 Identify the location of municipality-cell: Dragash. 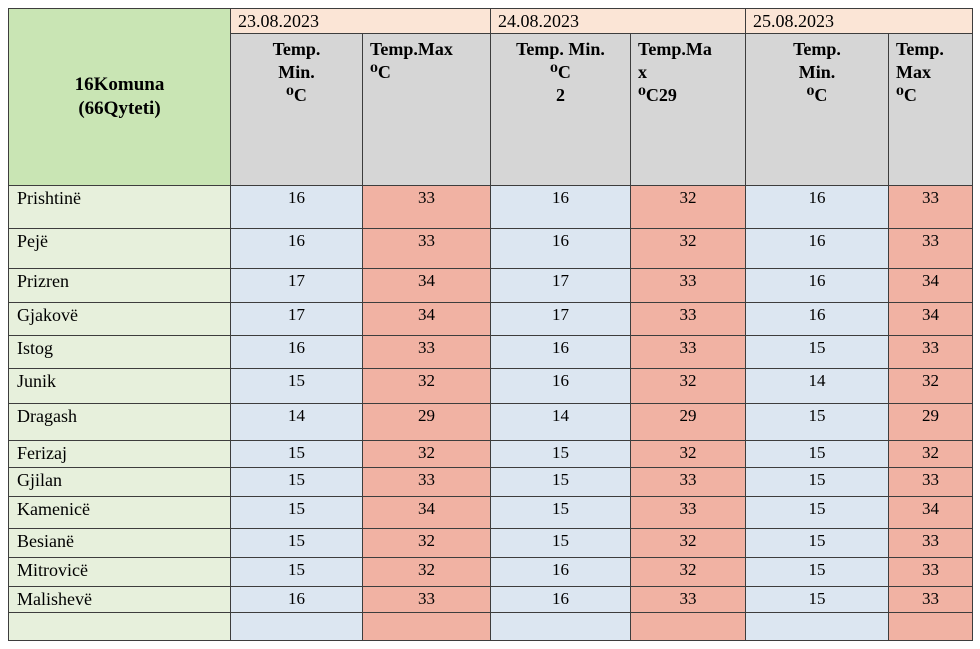
(119, 422).